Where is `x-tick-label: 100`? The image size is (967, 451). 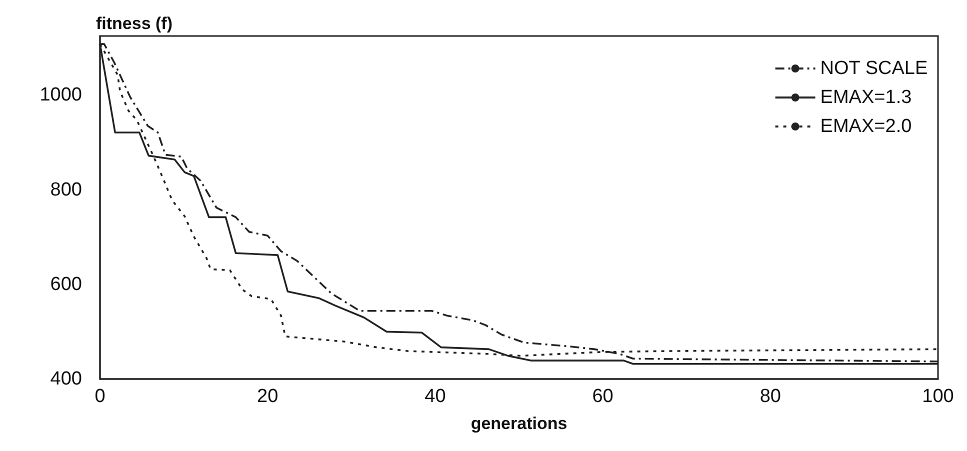 x-tick-label: 100 is located at coordinates (938, 396).